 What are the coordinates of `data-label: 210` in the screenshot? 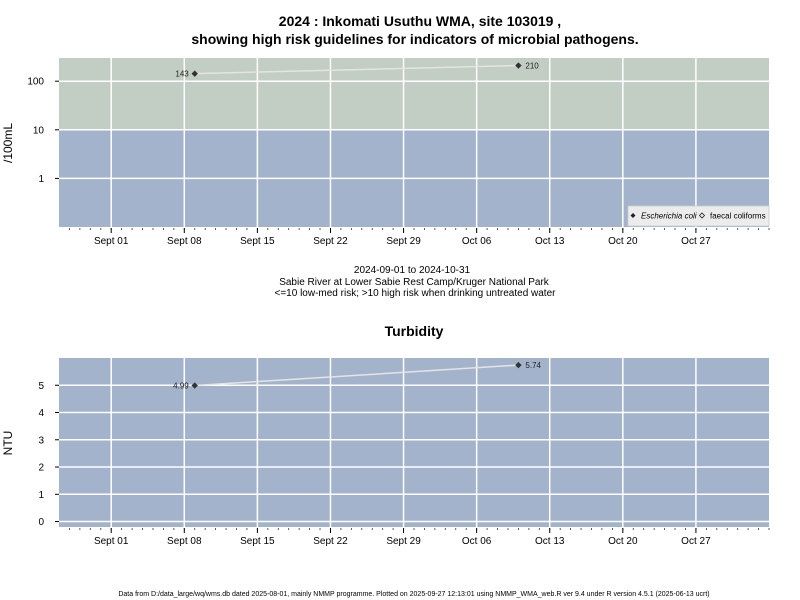 It's located at (532, 66).